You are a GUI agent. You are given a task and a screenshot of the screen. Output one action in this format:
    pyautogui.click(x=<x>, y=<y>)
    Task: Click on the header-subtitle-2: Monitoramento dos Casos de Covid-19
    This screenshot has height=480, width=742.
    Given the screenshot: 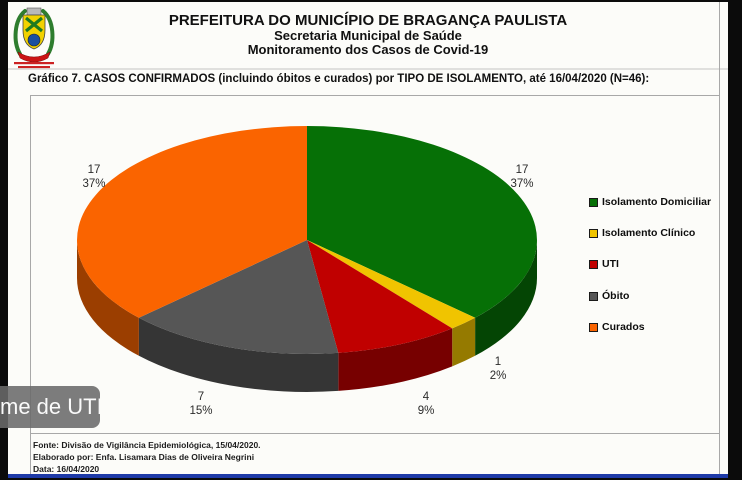 What is the action you would take?
    pyautogui.click(x=368, y=49)
    